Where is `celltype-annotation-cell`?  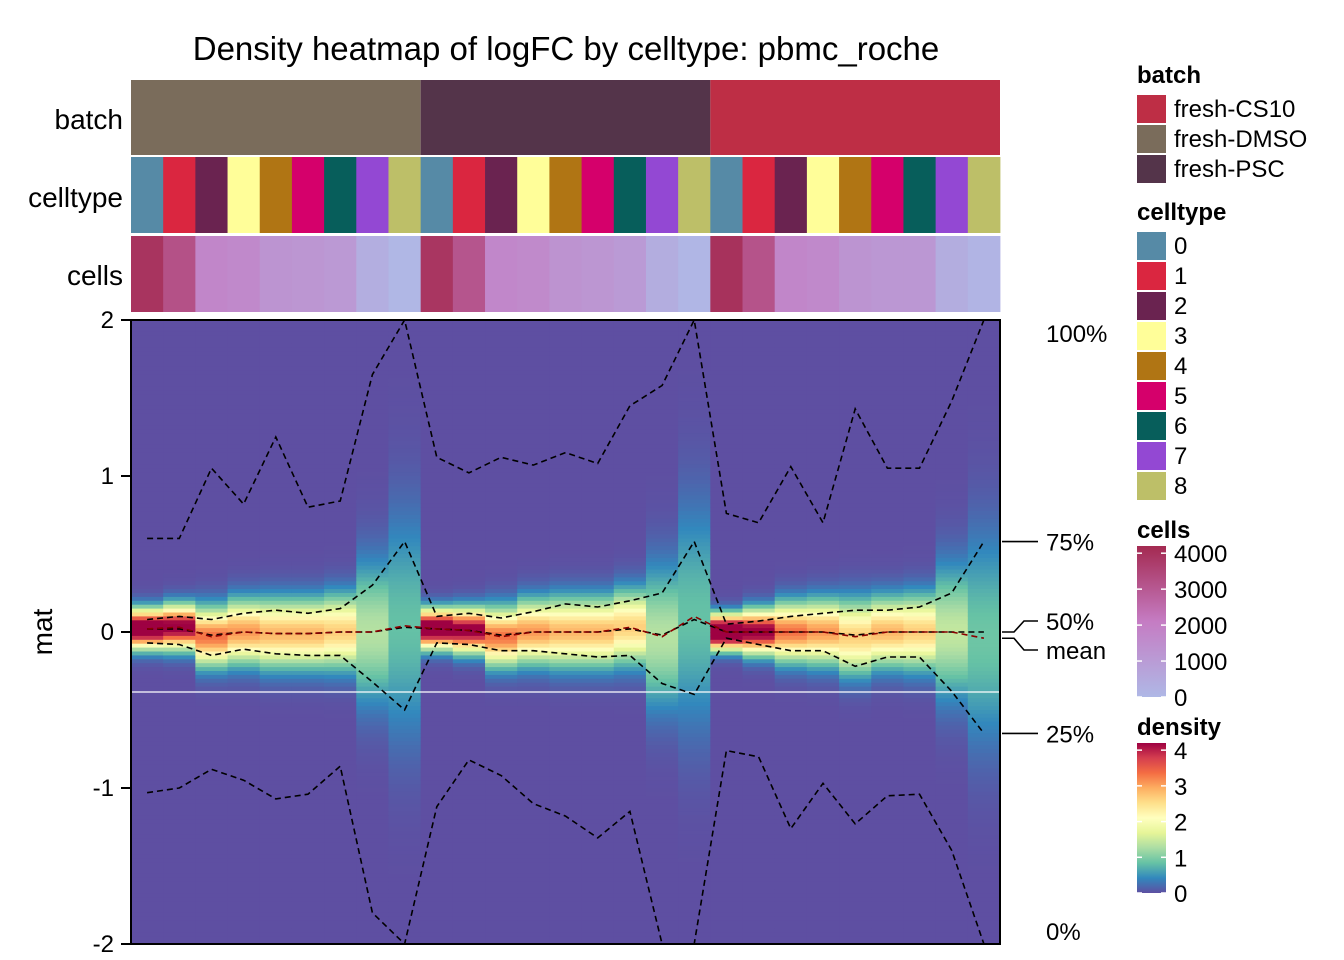
celltype-annotation-cell is located at coordinates (984, 195).